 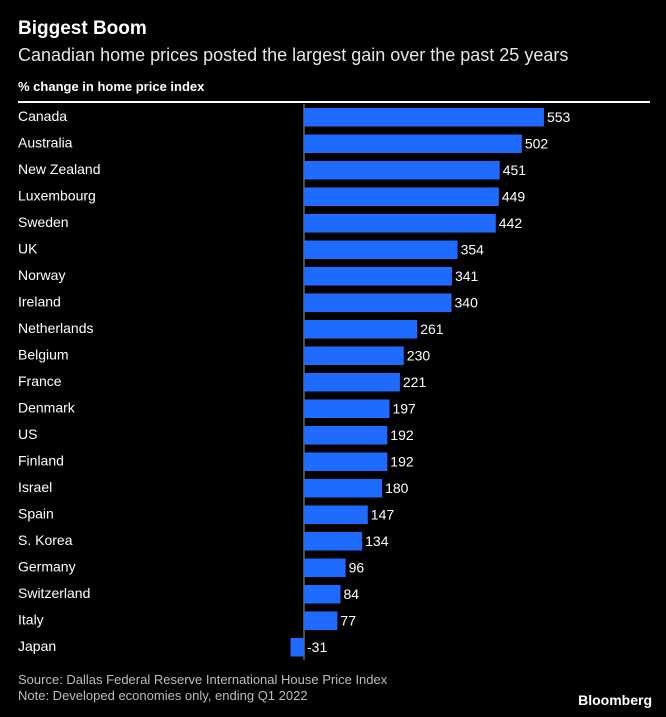 I want to click on category-label: Switzerland, so click(x=54, y=593).